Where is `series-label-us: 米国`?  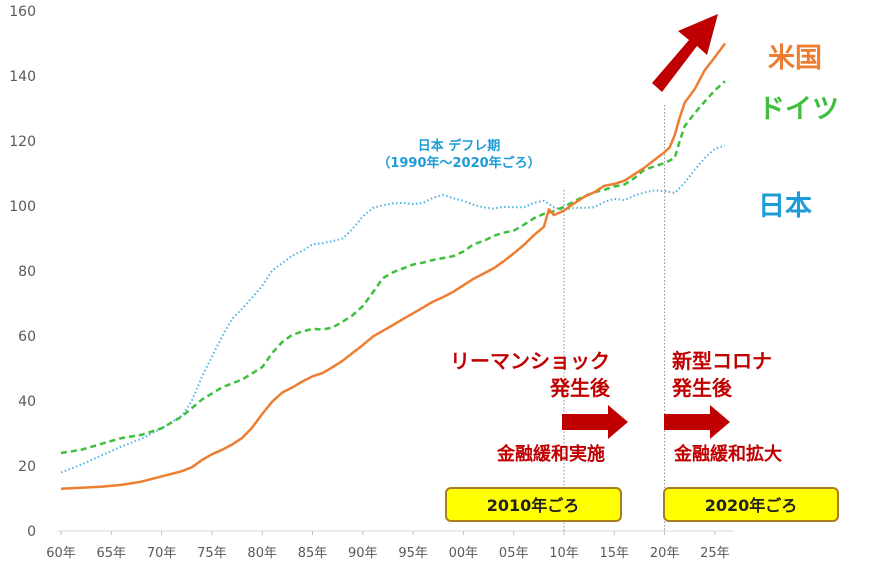 series-label-us: 米国 is located at coordinates (795, 58).